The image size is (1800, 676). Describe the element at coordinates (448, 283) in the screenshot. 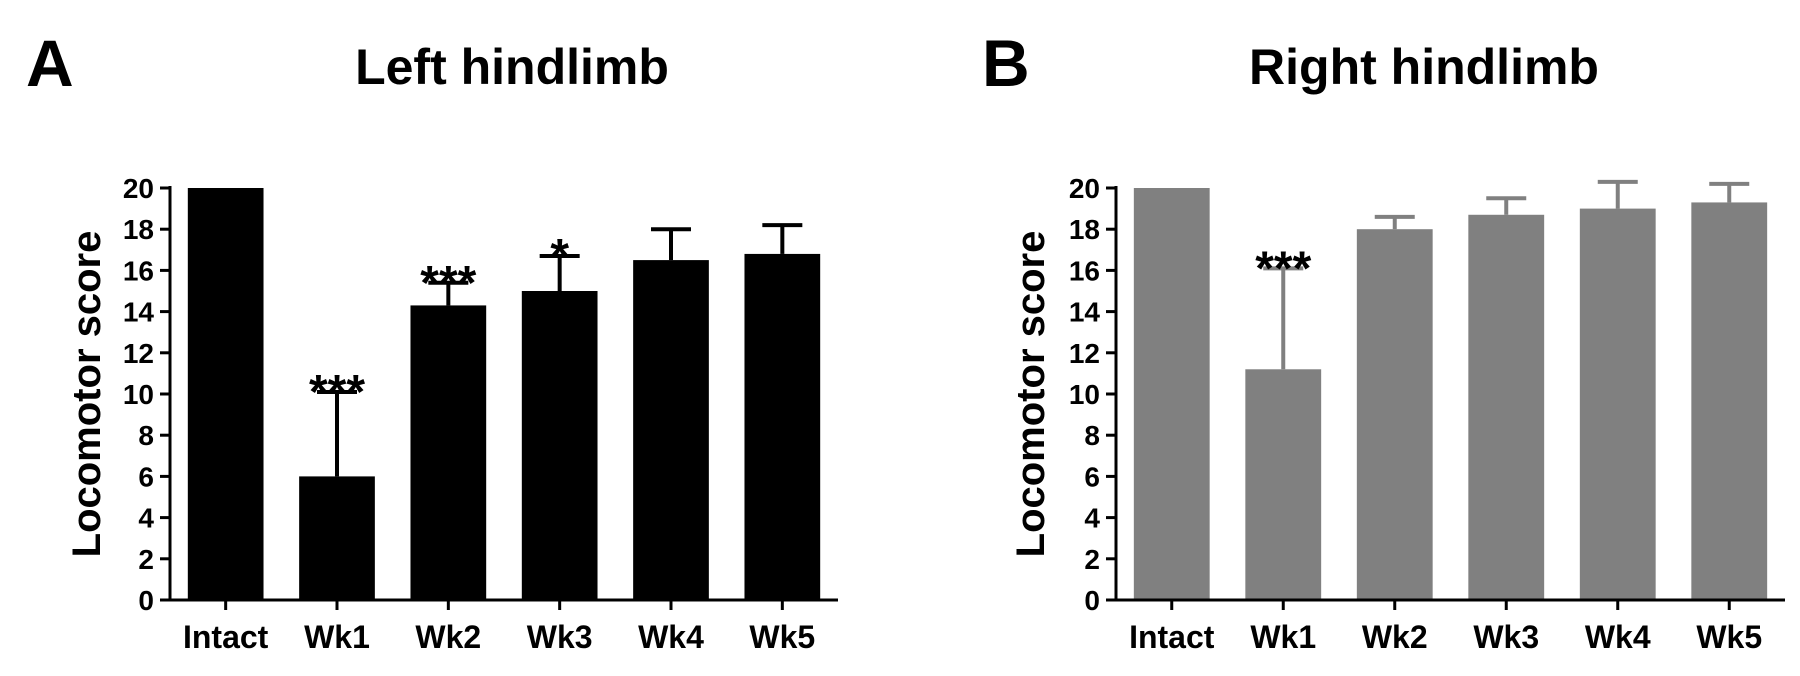

I see `significance-marker-wk2: ***` at that location.